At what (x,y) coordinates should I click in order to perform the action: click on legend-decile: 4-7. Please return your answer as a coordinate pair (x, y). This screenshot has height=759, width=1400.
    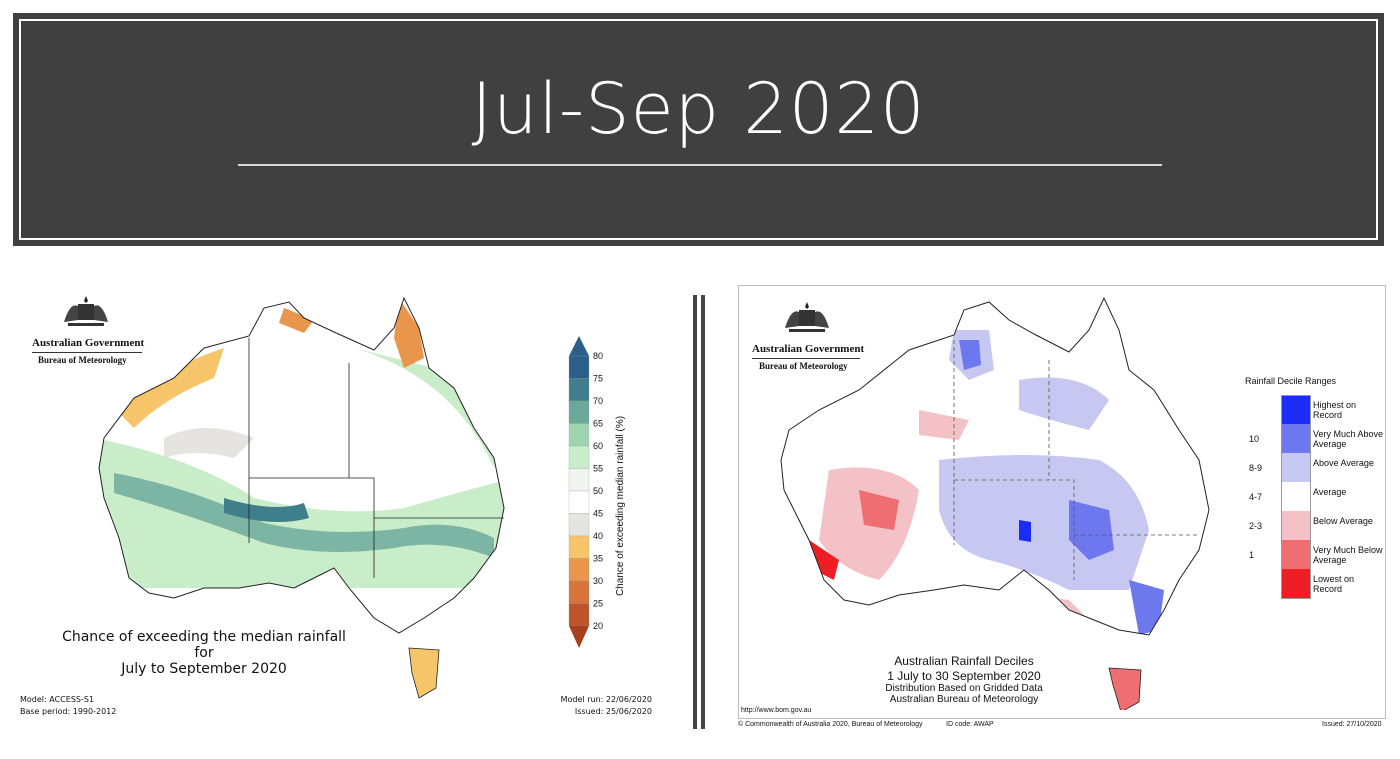
    Looking at the image, I should click on (1256, 497).